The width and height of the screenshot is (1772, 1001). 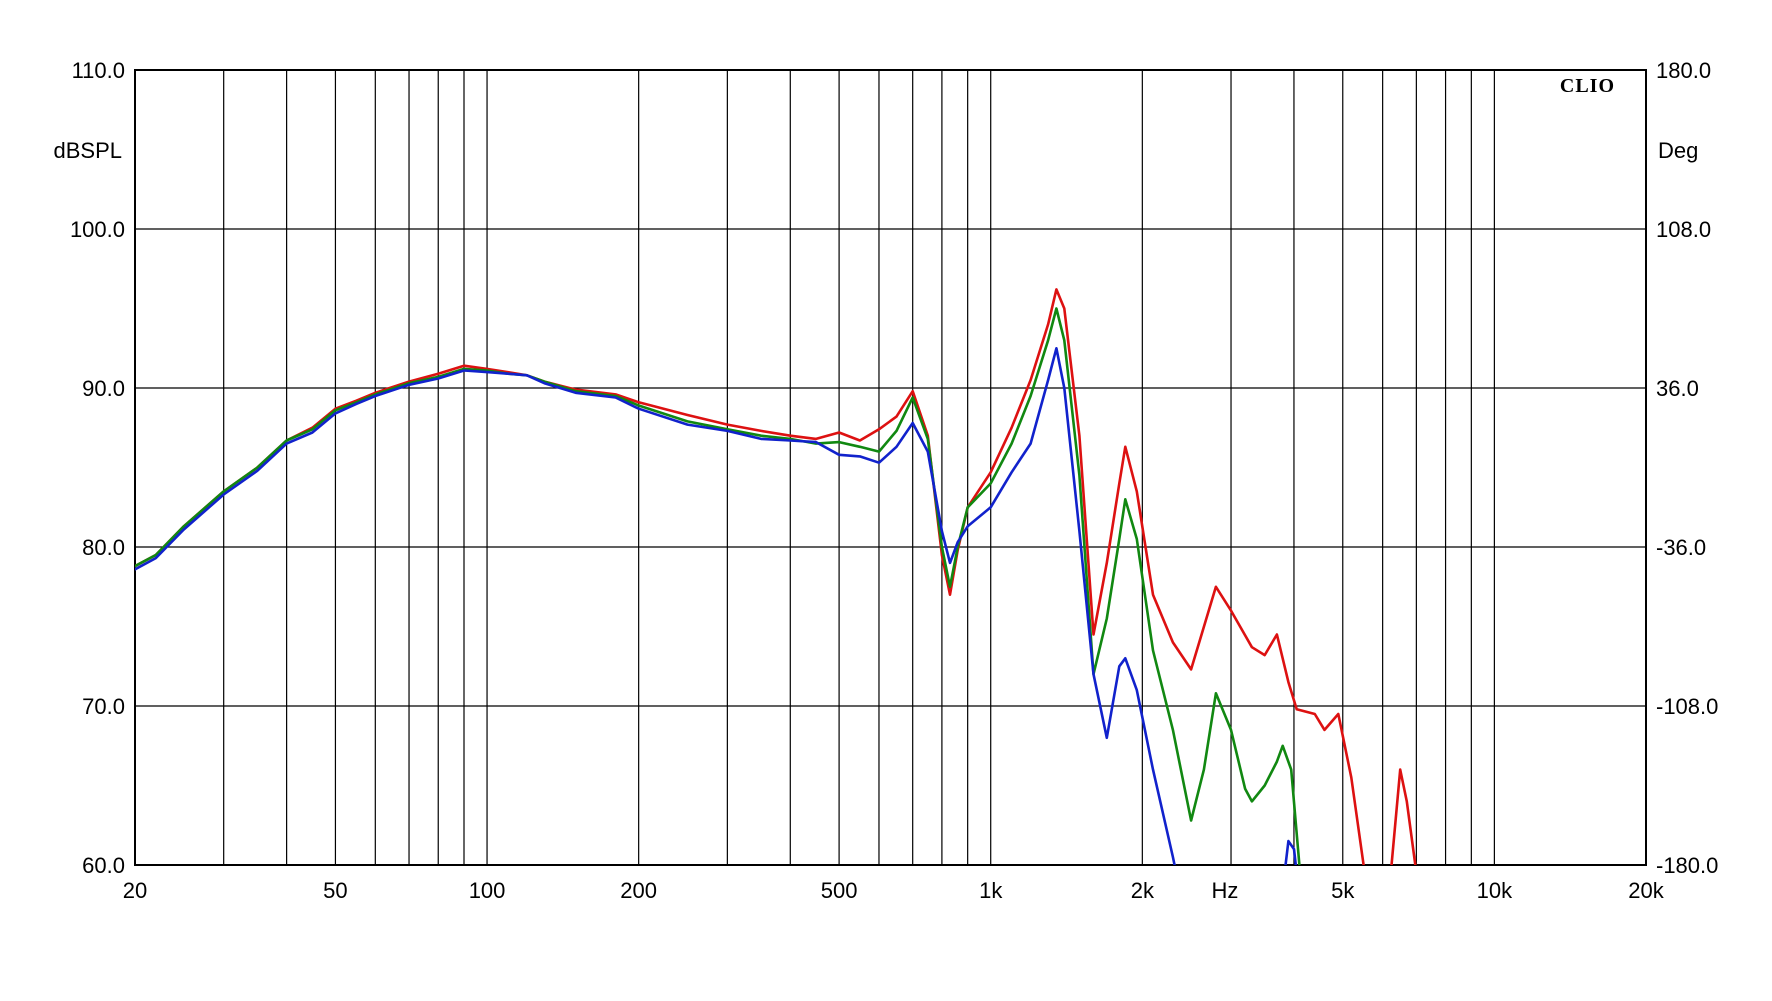 I want to click on x-tick-label: 2k, so click(x=1143, y=890).